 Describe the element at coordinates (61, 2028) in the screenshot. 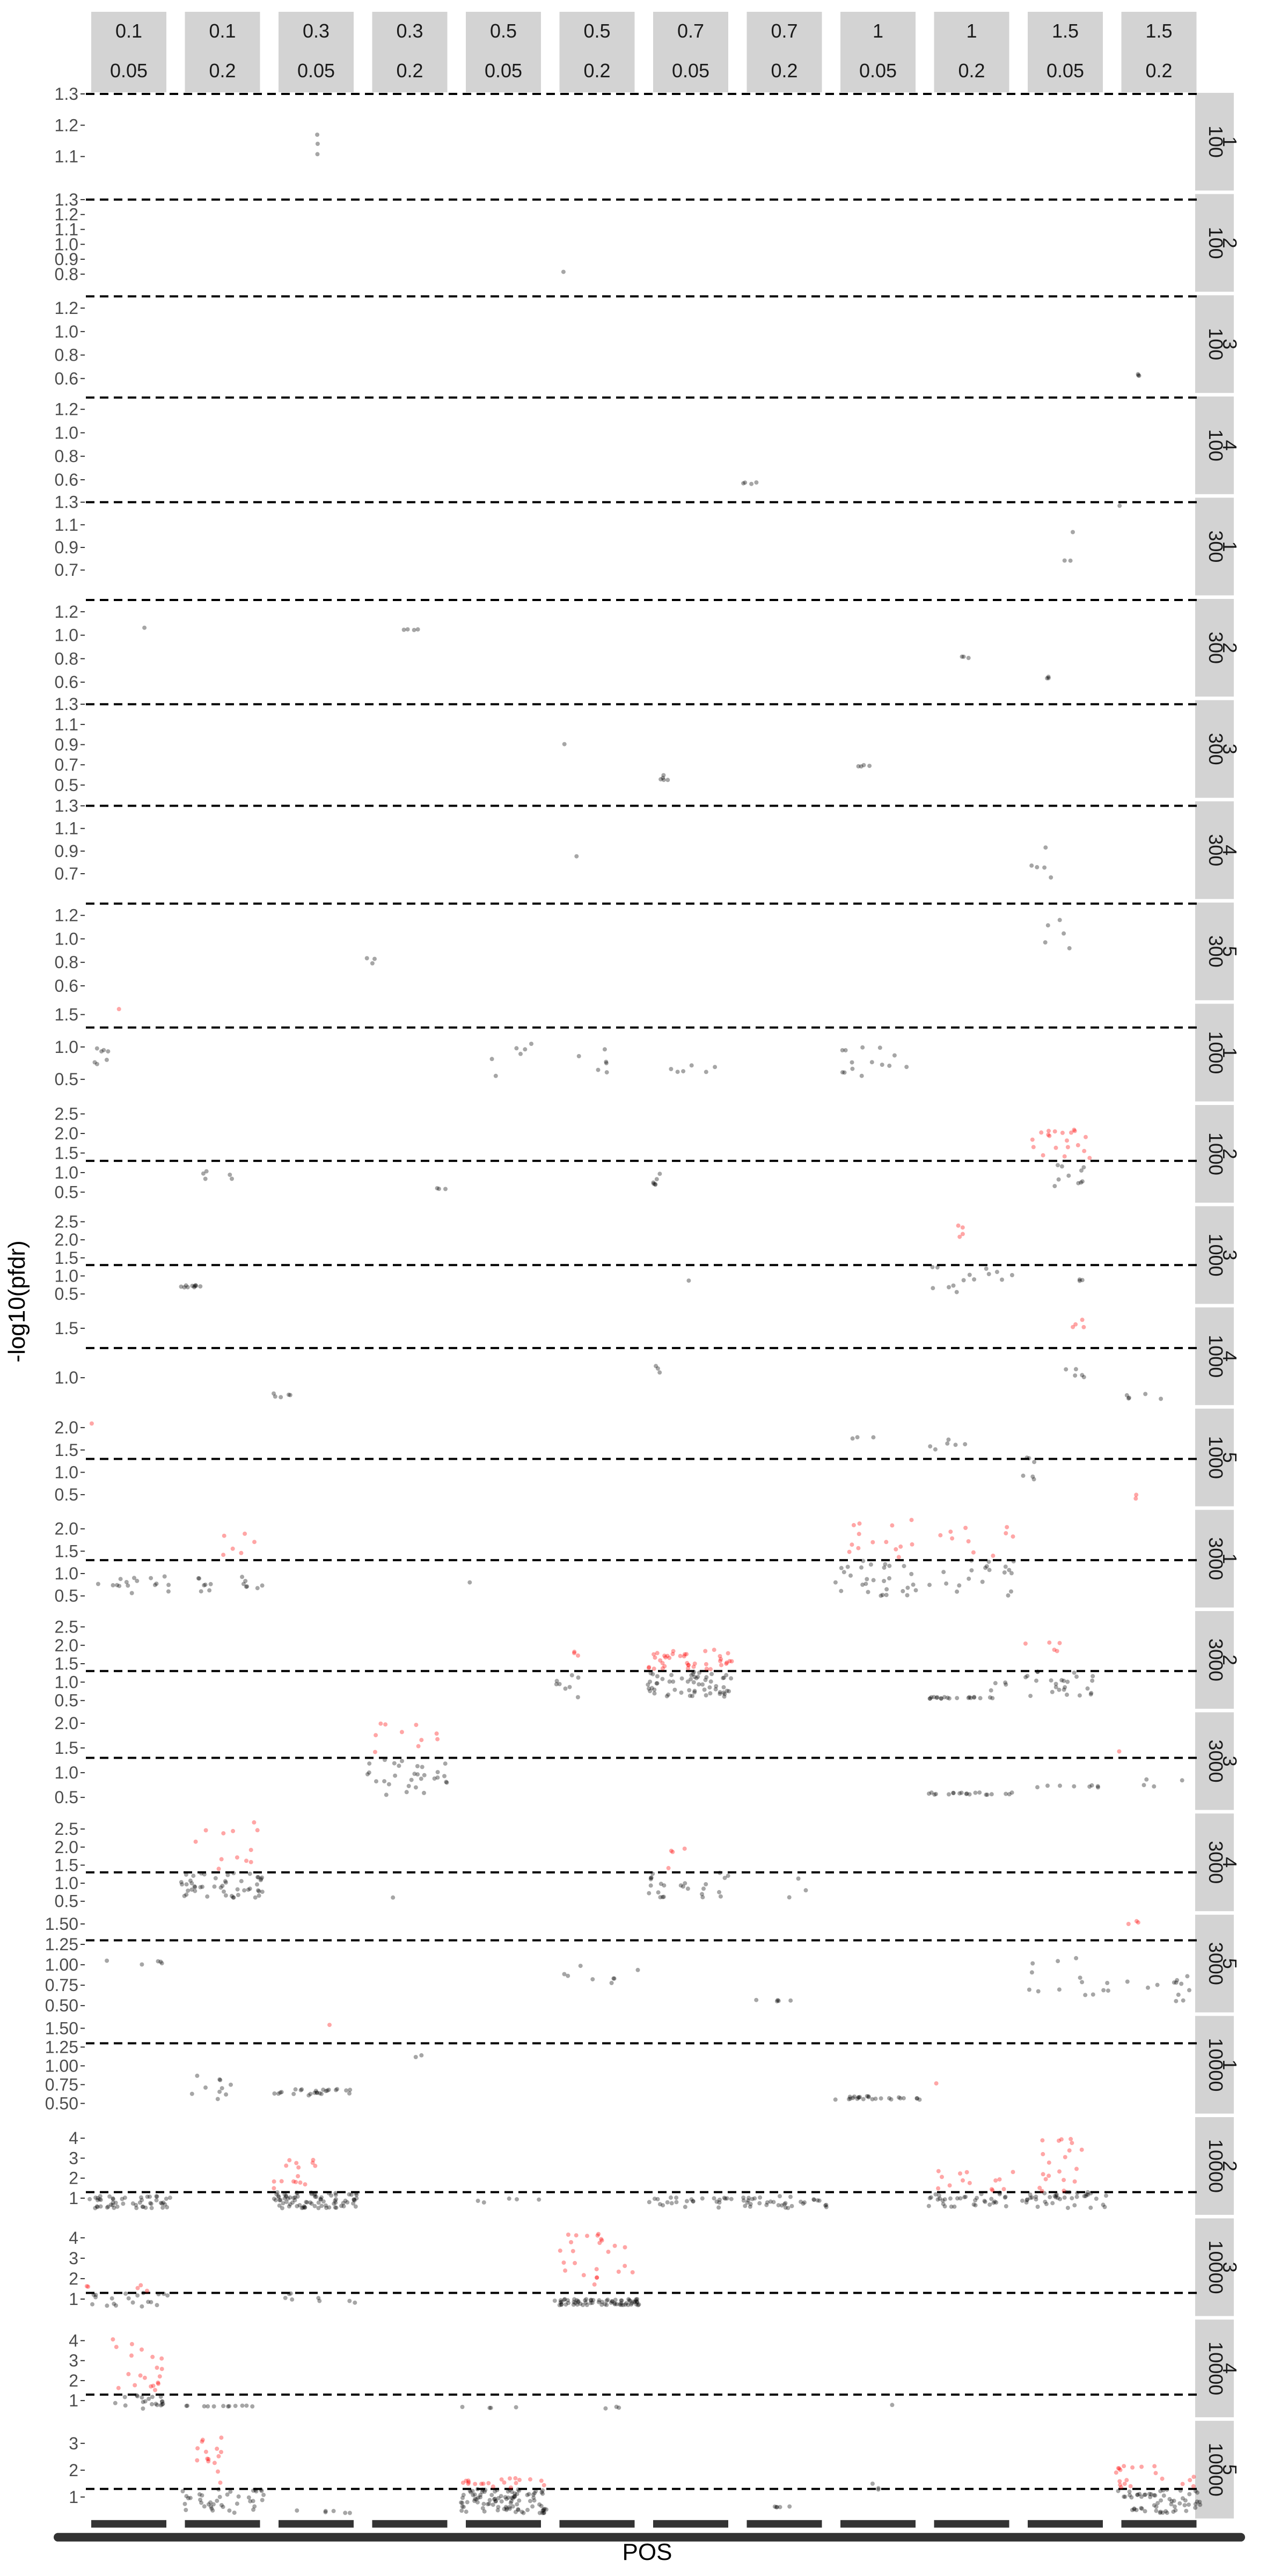

I see `y-tick-label: 1.50` at that location.